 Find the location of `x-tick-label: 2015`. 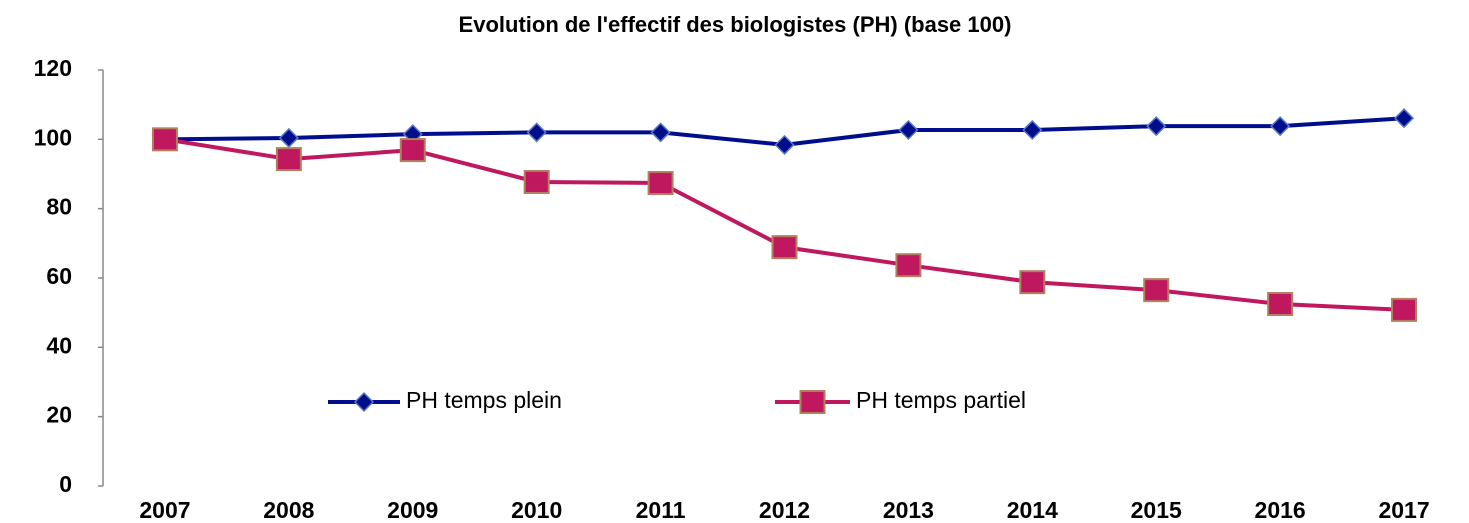

x-tick-label: 2015 is located at coordinates (1156, 510).